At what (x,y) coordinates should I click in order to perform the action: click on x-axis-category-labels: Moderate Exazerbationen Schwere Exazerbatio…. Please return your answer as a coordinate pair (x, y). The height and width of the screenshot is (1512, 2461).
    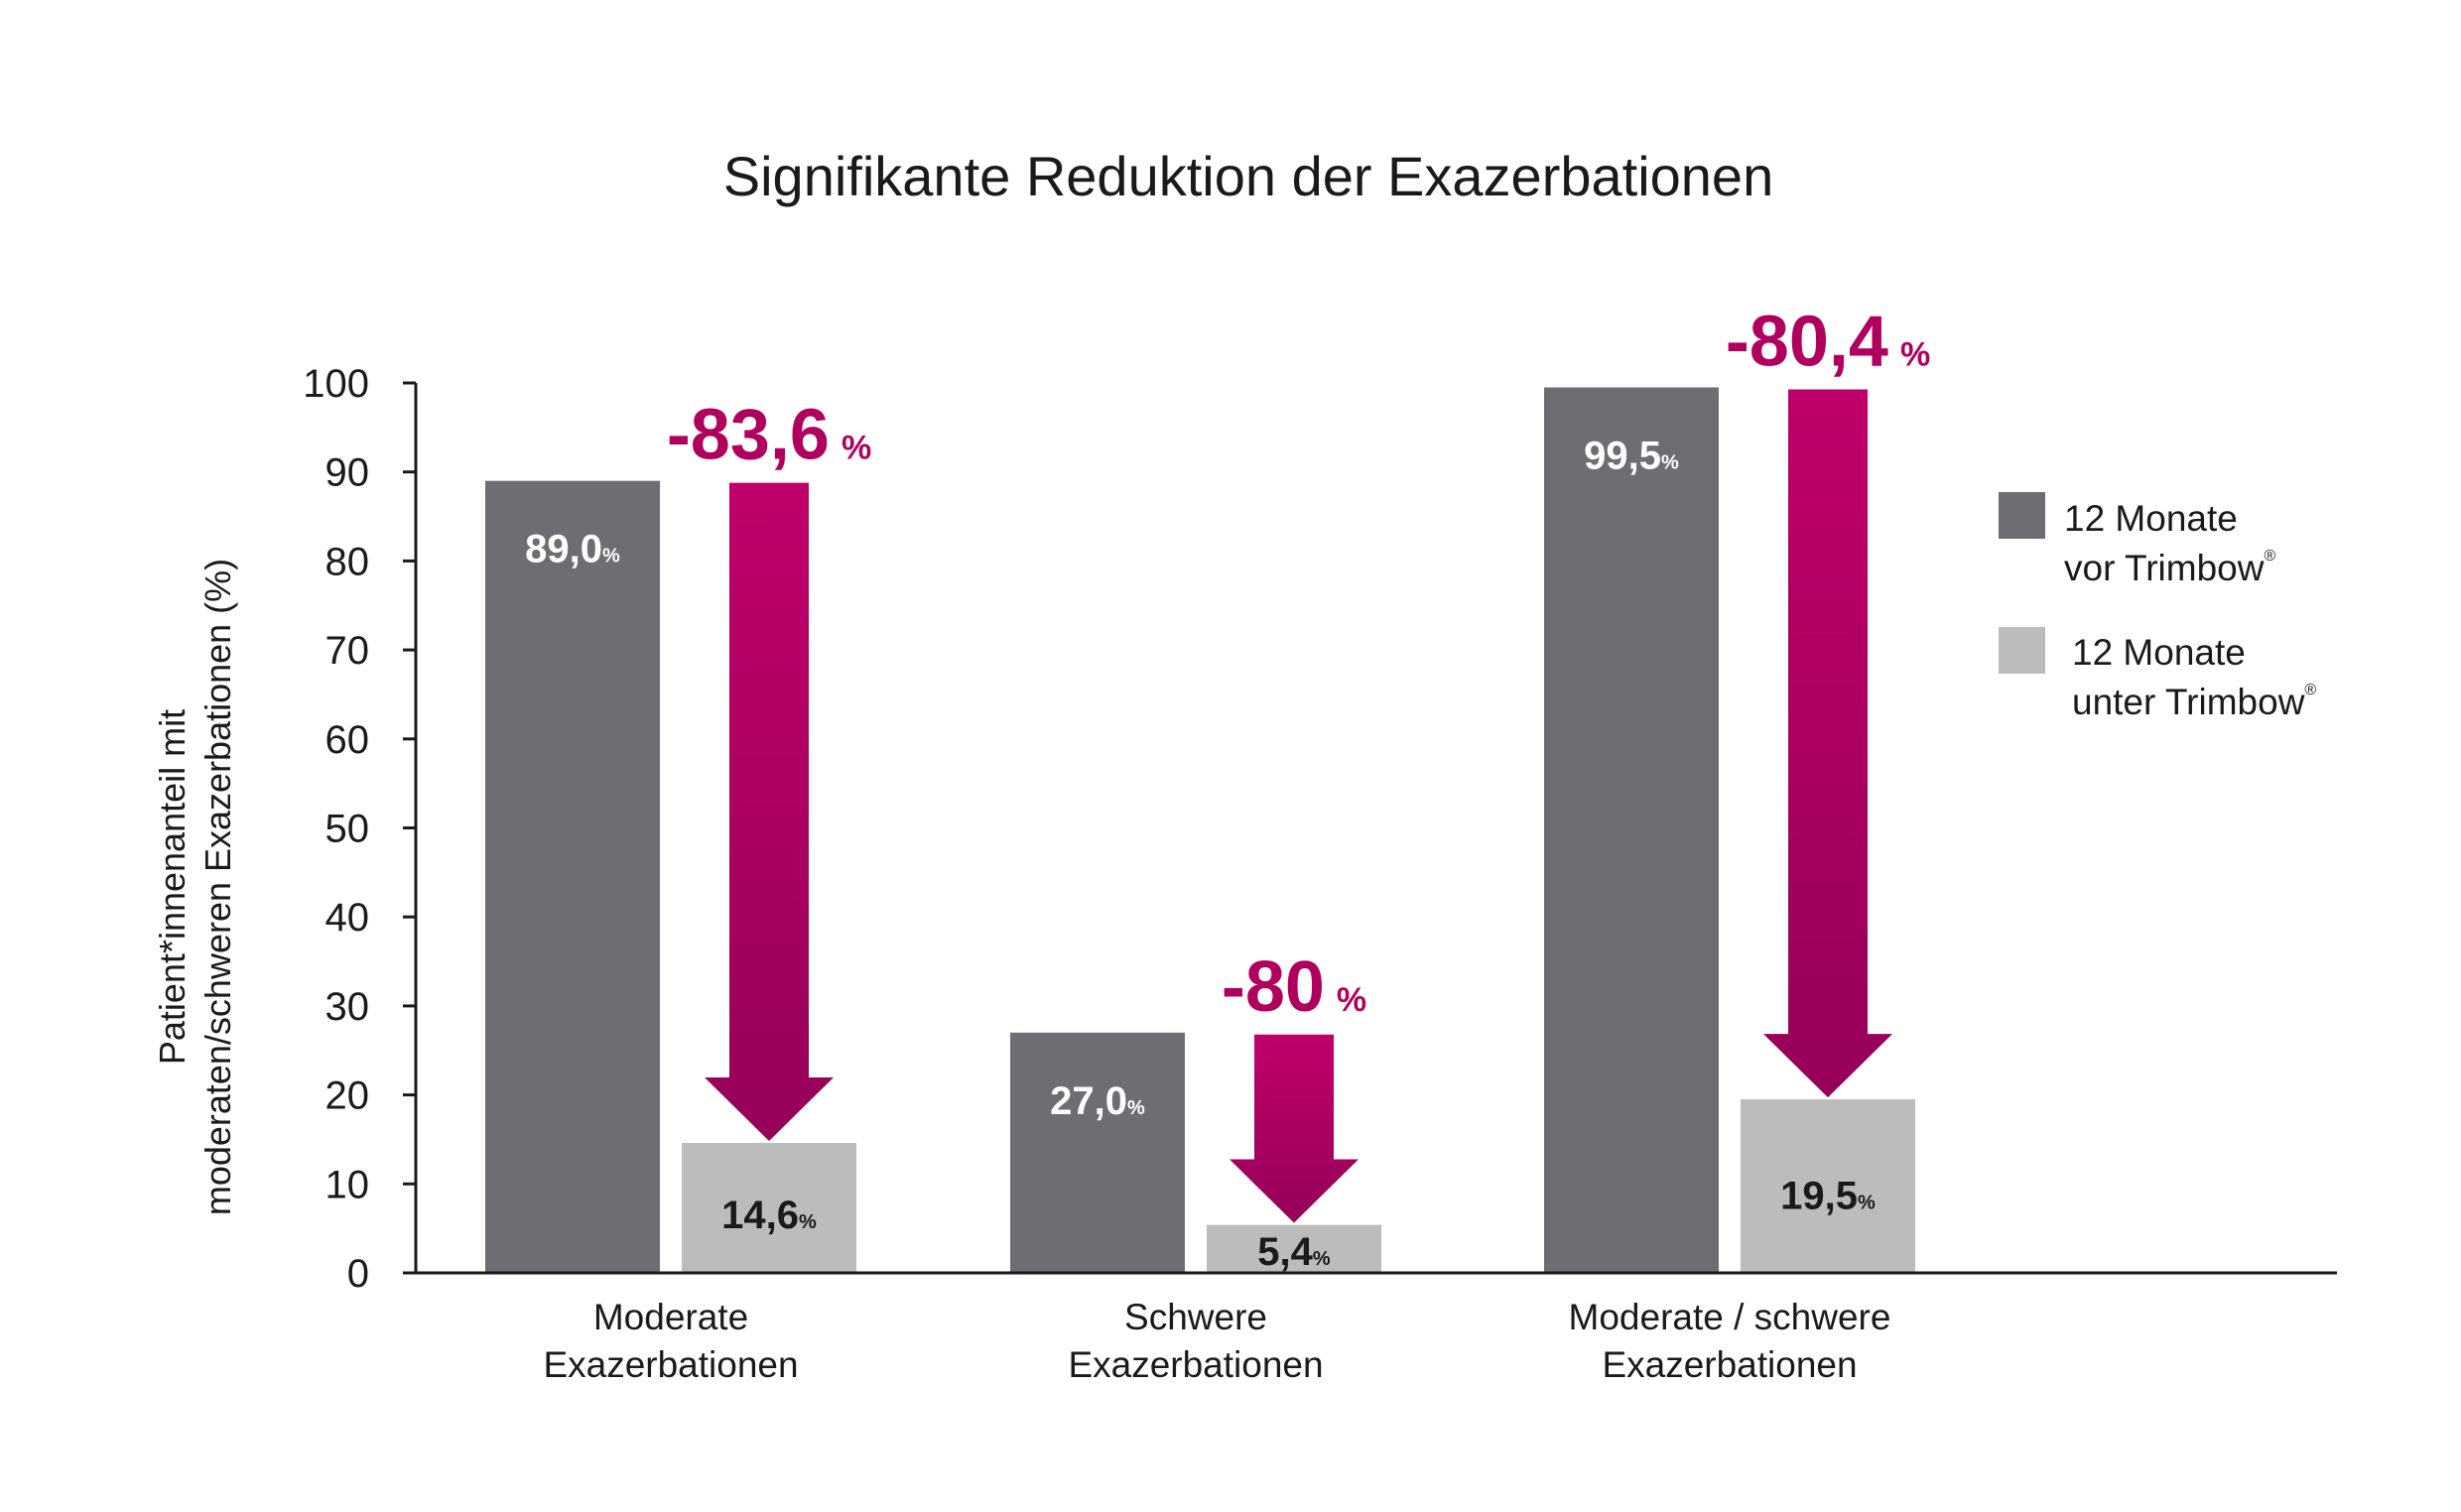
    Looking at the image, I should click on (1216, 1341).